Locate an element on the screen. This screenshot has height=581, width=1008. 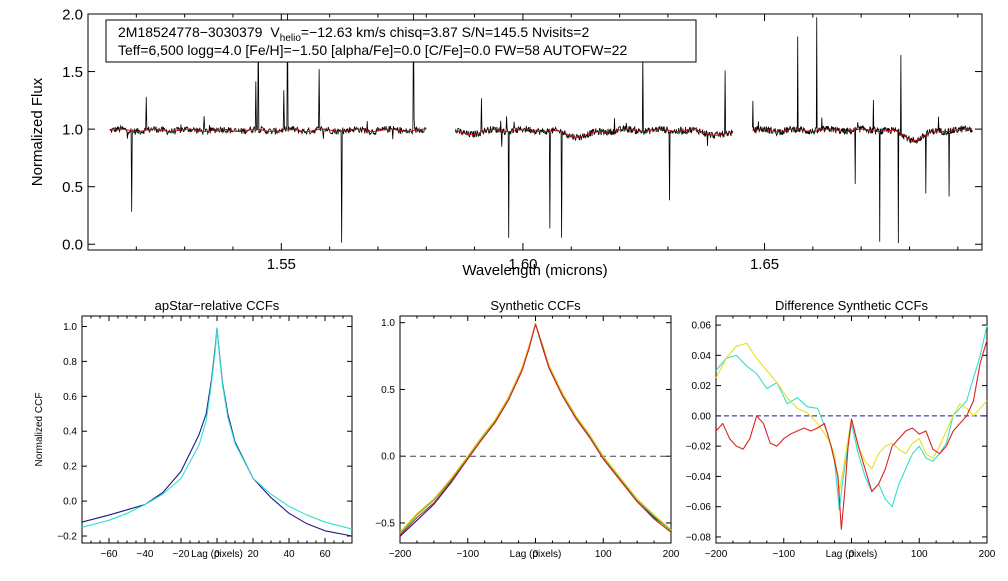
synthetic-ccf-ytick-label: 0.0 is located at coordinates (388, 457).